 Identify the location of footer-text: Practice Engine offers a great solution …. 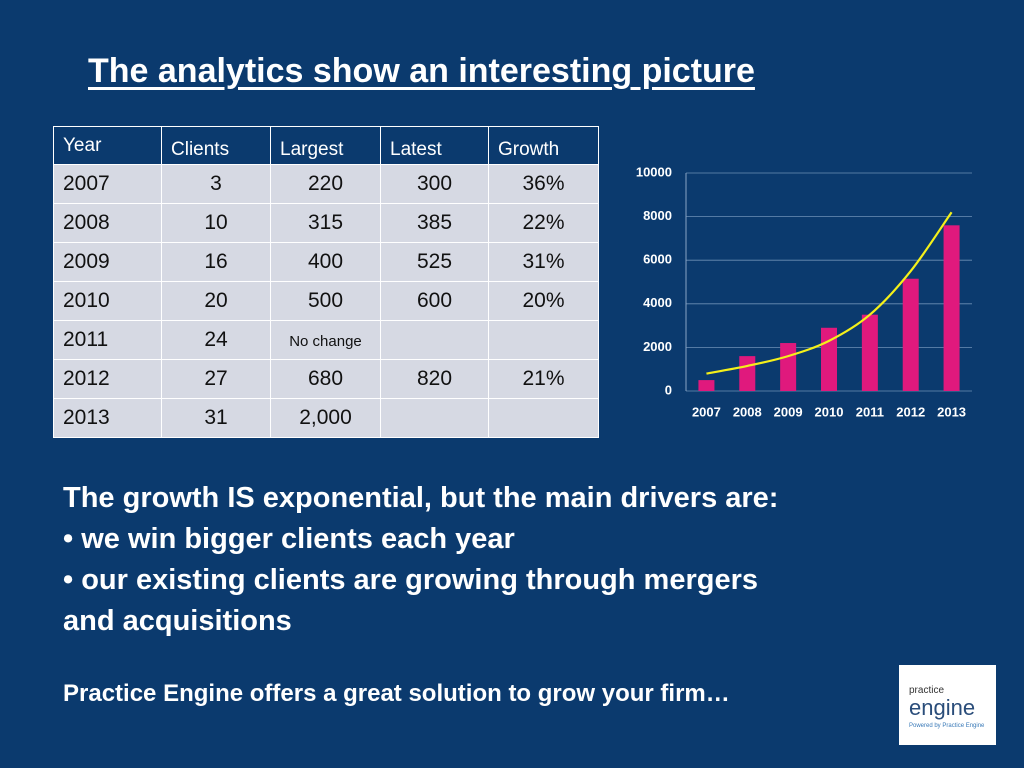
(396, 693).